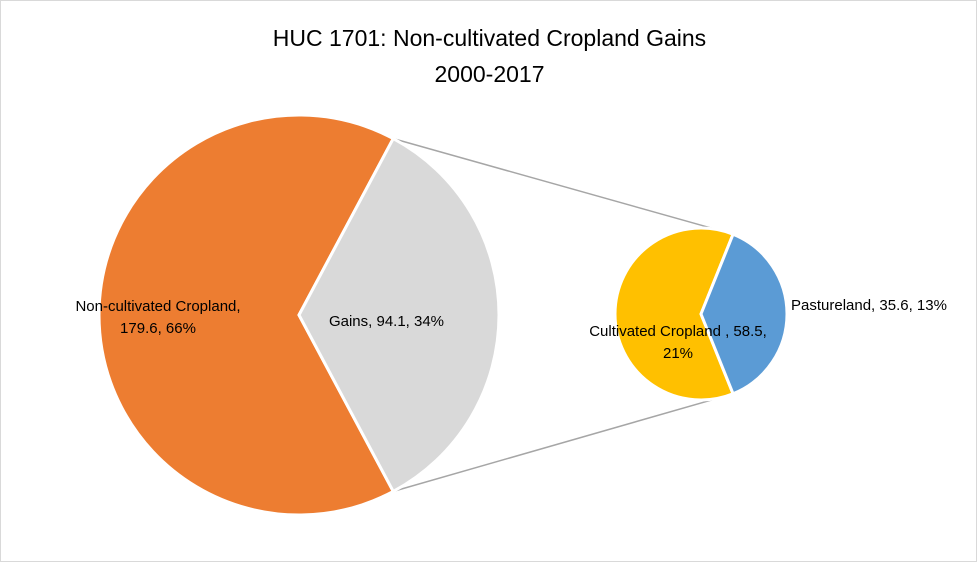  Describe the element at coordinates (489, 74) in the screenshot. I see `chart-subtitle: 2000-2017` at that location.